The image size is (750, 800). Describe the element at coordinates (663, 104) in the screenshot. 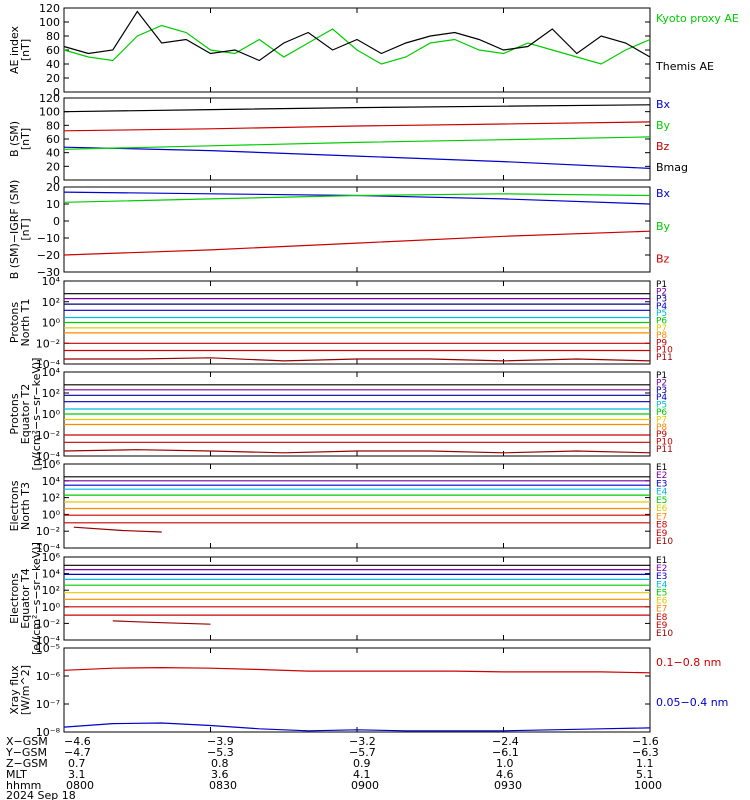

I see `legend-bx: Bx` at that location.